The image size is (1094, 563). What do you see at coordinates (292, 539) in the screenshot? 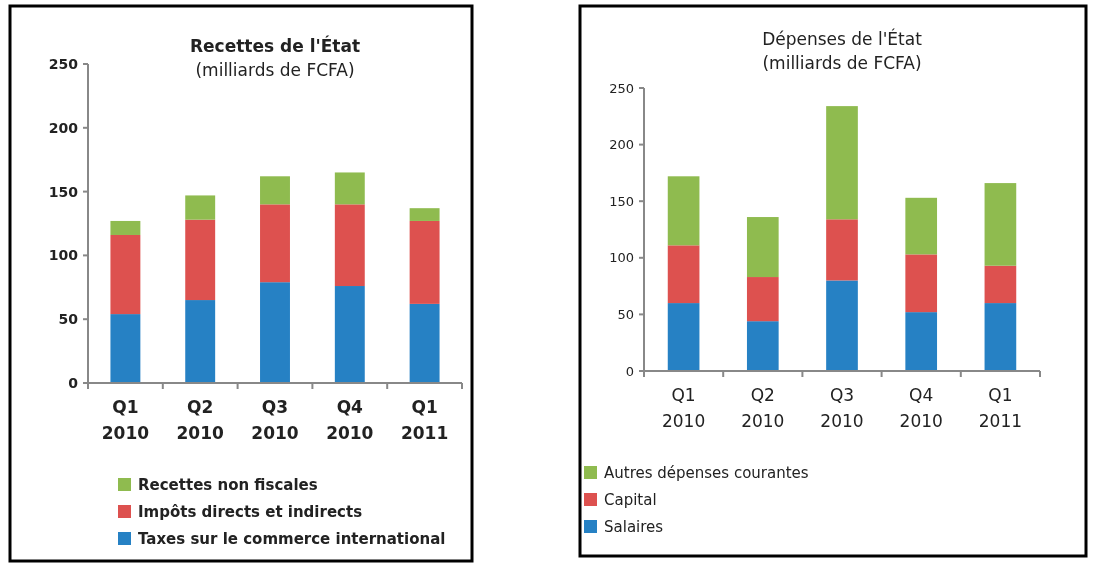
I see `legend-label: Taxes sur le commerce international` at bounding box center [292, 539].